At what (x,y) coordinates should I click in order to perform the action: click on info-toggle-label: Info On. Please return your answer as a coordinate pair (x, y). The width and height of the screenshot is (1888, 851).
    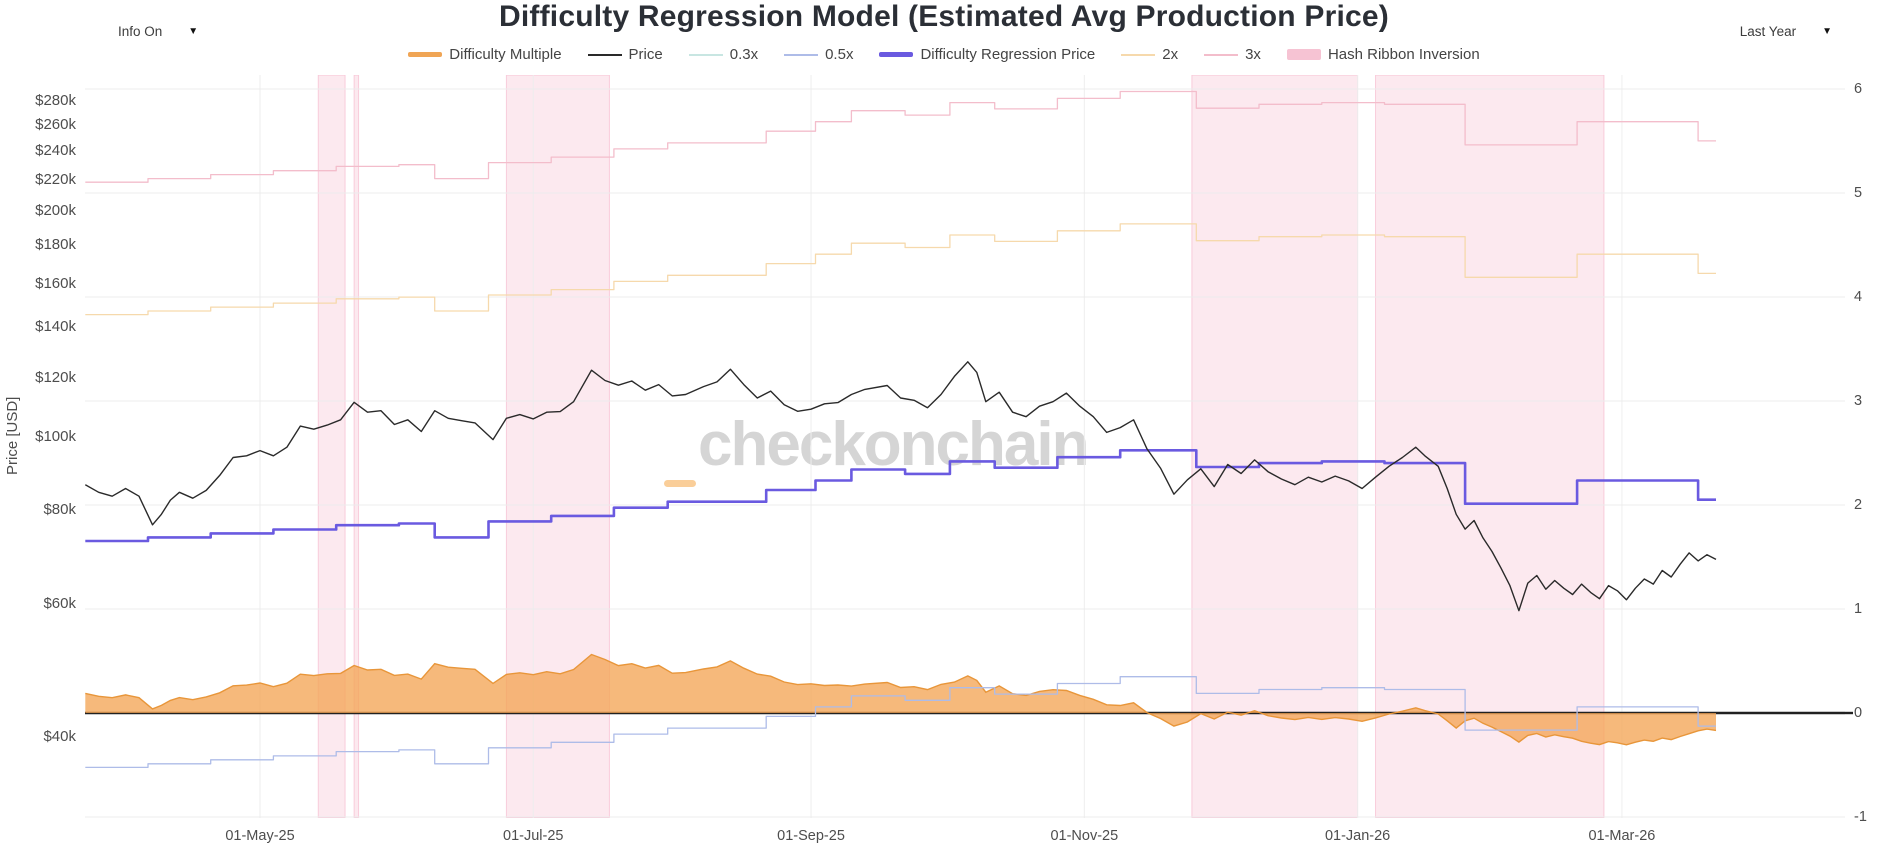
    Looking at the image, I should click on (140, 31).